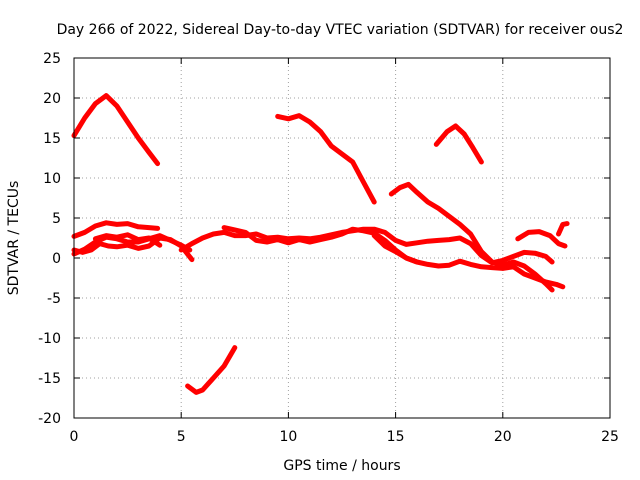 The image size is (640, 480). I want to click on y-tick-label: -10, so click(49, 339).